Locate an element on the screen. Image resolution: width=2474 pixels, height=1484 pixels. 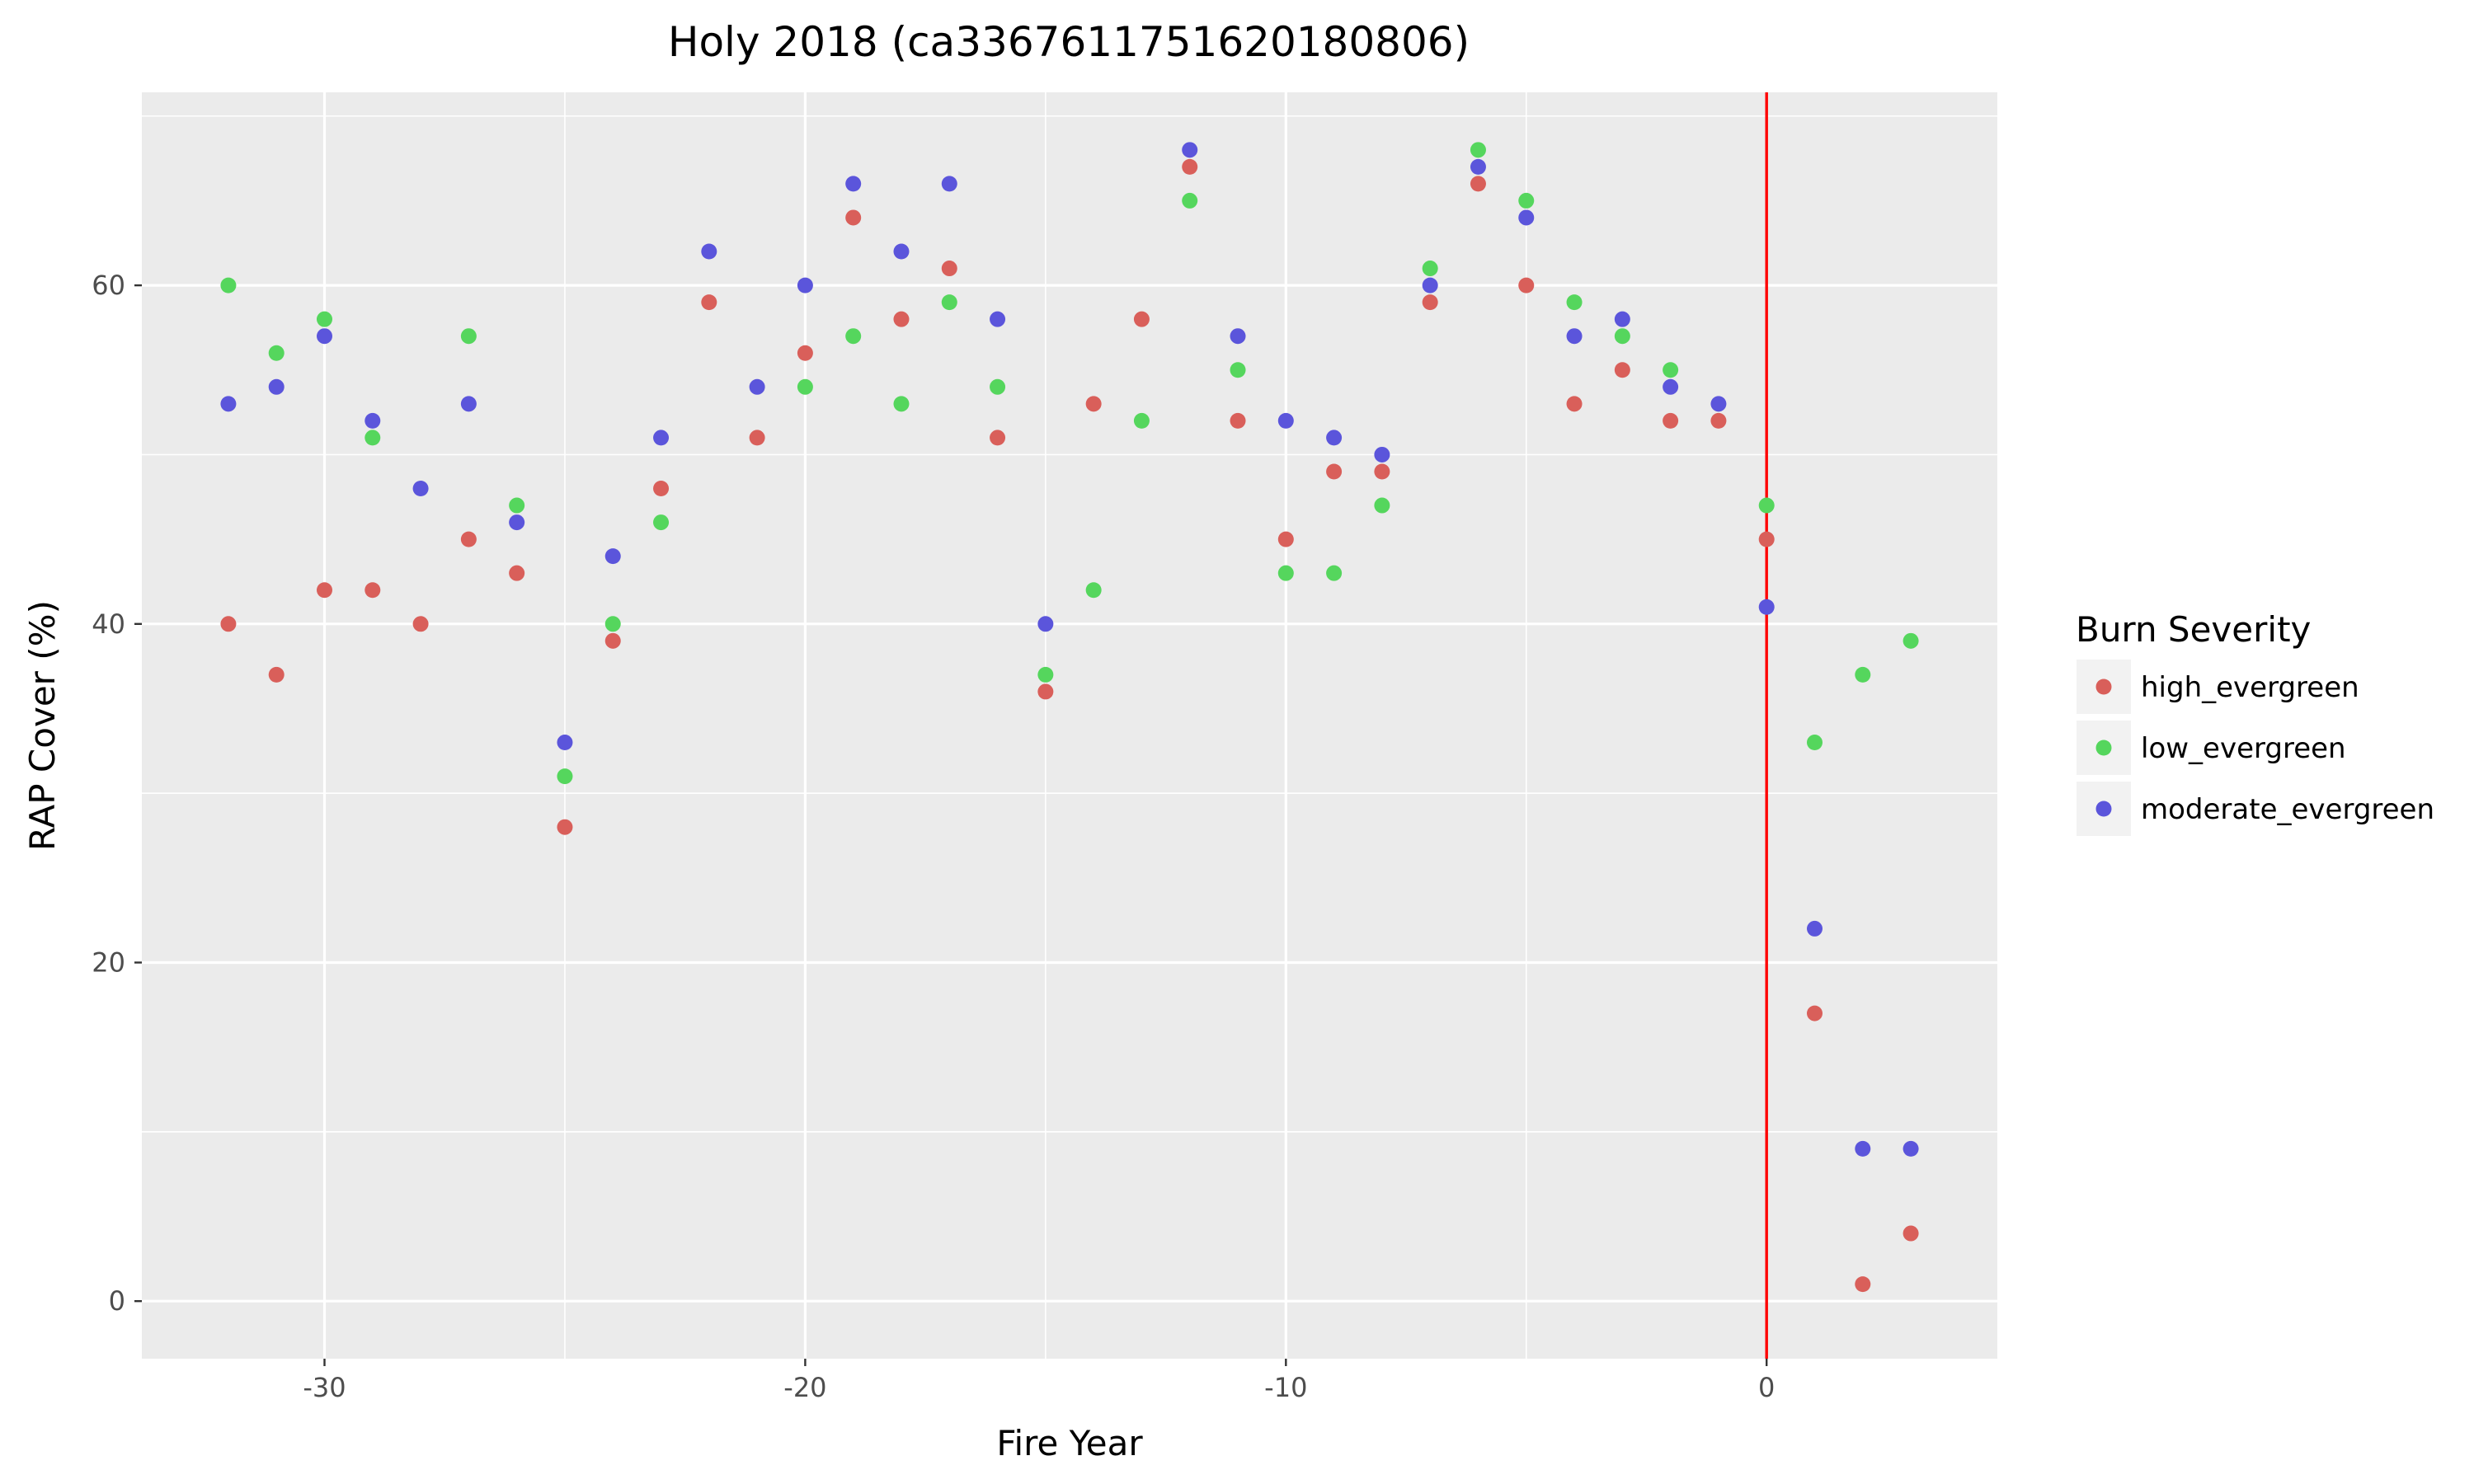
legend-title: Burn Severity is located at coordinates (2193, 629).